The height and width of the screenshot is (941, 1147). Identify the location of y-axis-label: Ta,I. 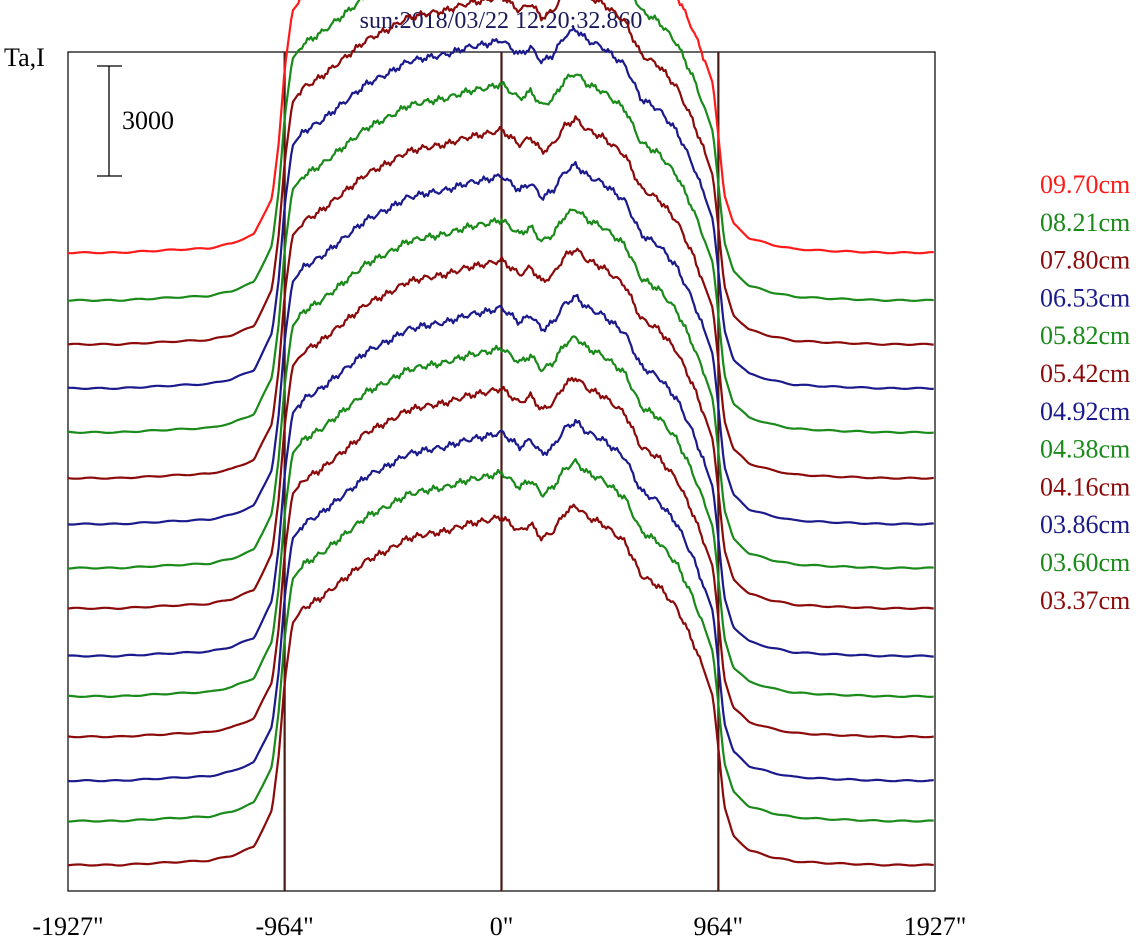
(24, 57).